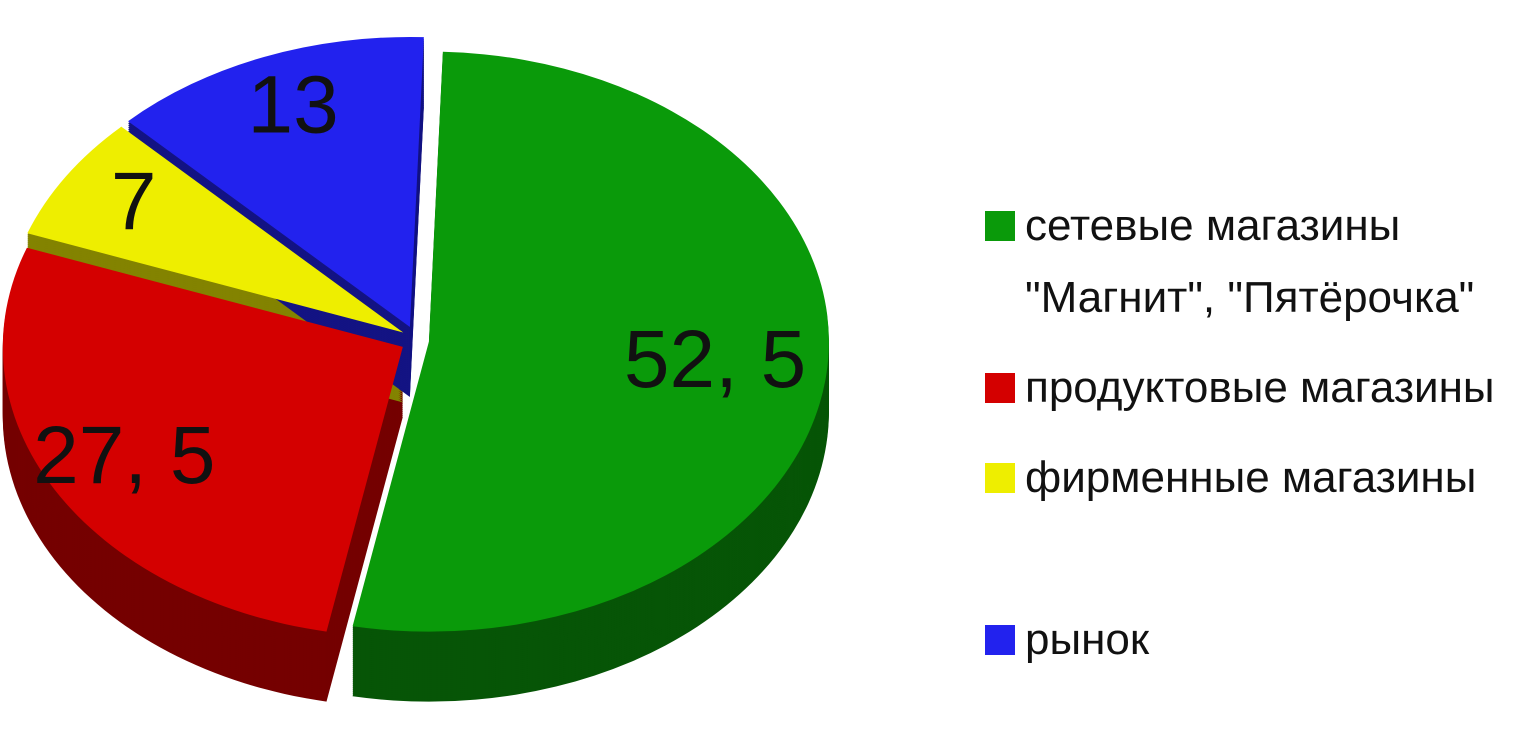 The width and height of the screenshot is (1539, 747). I want to click on legend-label: рынок, so click(1087, 639).